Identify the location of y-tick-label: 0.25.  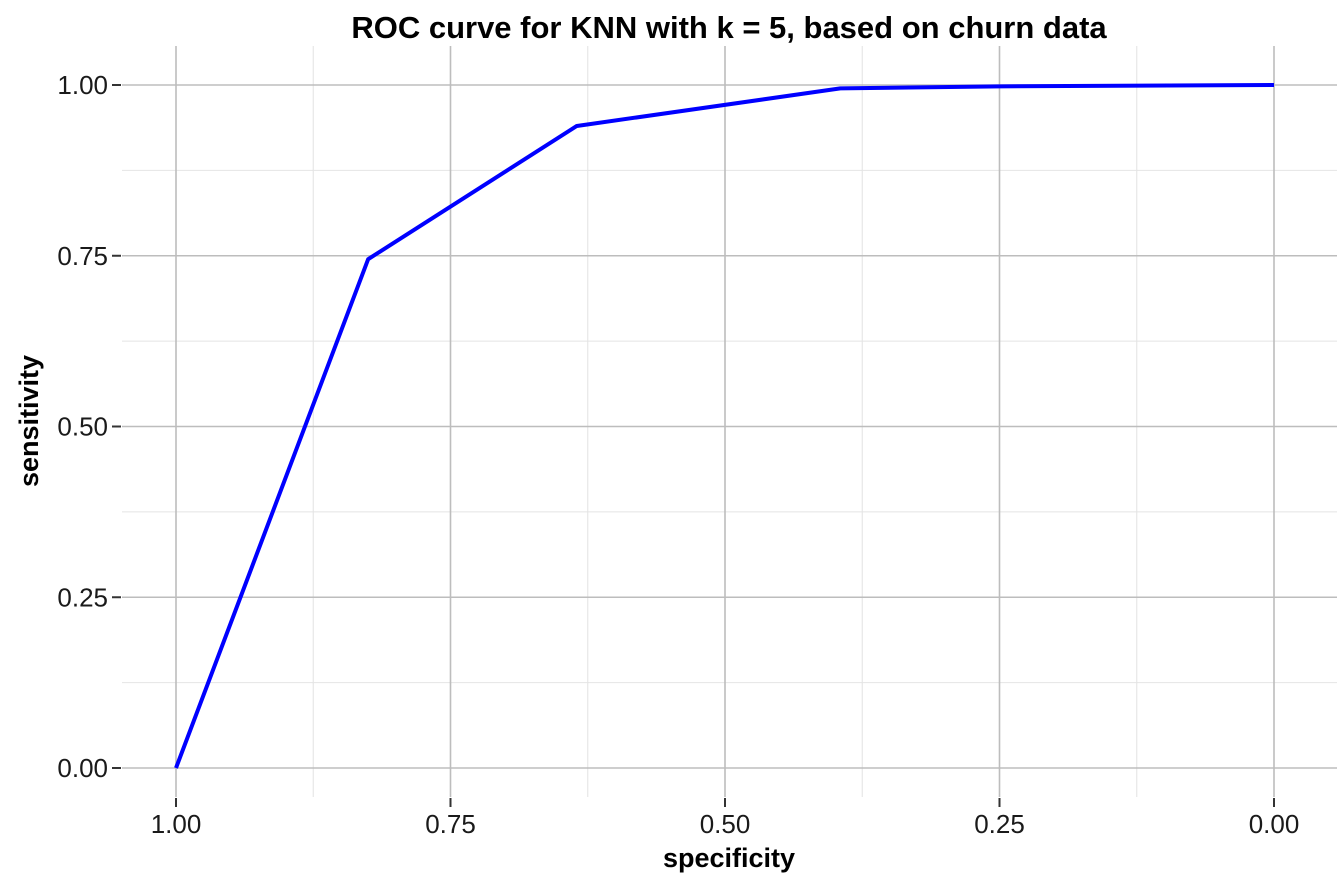
(82, 597).